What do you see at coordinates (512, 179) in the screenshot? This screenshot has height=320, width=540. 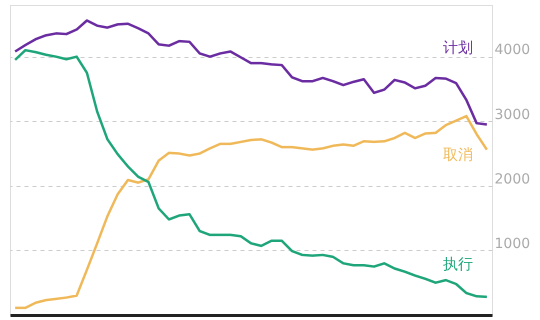 I see `y-tick-label: 2000` at bounding box center [512, 179].